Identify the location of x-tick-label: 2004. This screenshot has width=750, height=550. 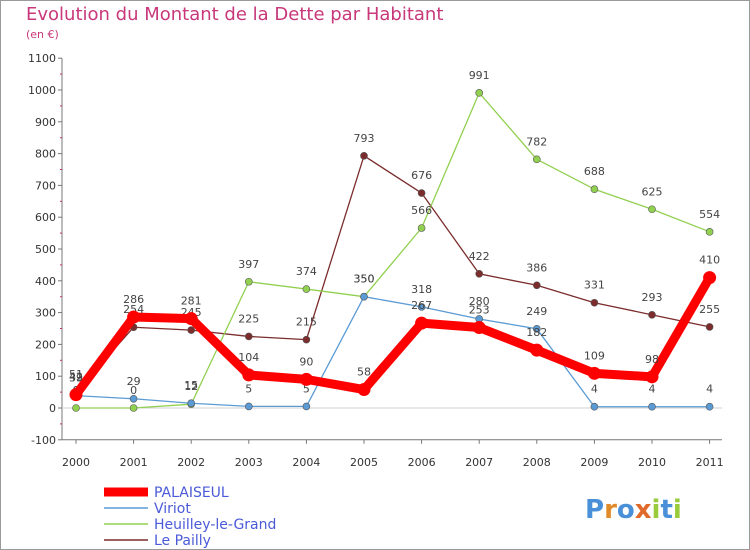
(306, 462).